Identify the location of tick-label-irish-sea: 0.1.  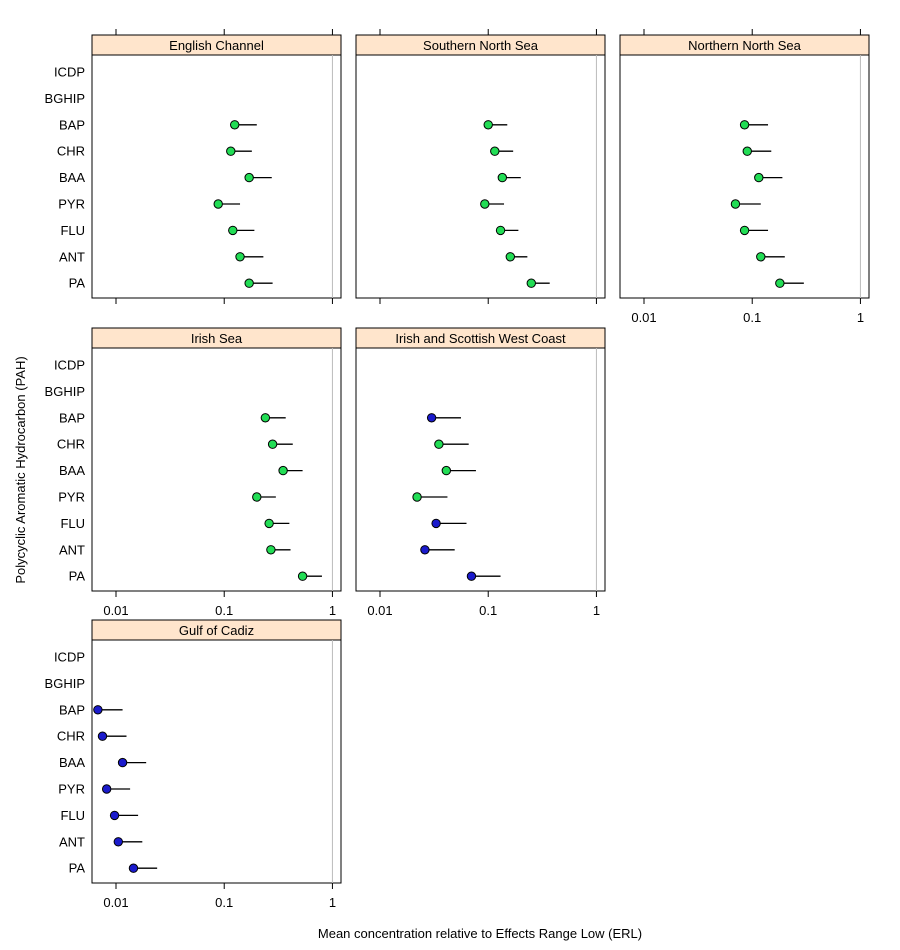
(224, 610).